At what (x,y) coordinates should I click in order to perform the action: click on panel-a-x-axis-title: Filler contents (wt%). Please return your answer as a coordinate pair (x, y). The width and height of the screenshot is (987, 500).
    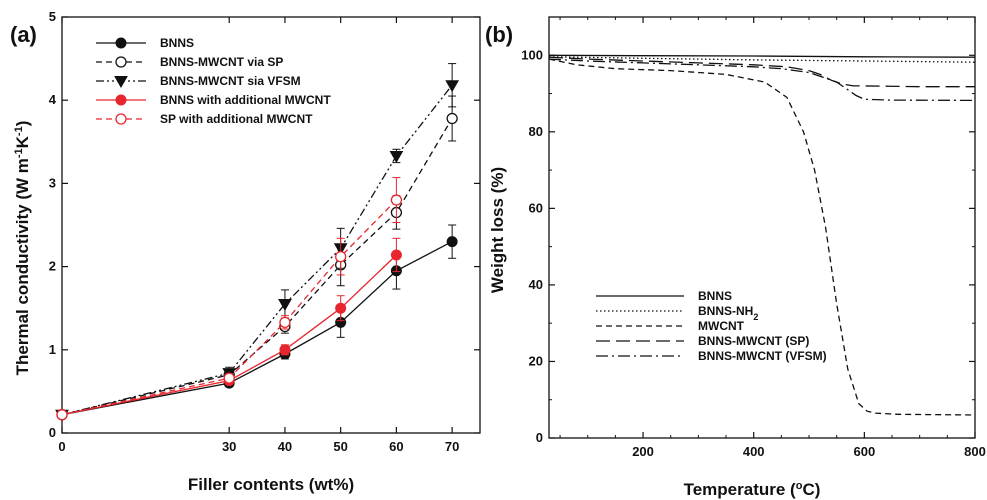
    Looking at the image, I should click on (271, 484).